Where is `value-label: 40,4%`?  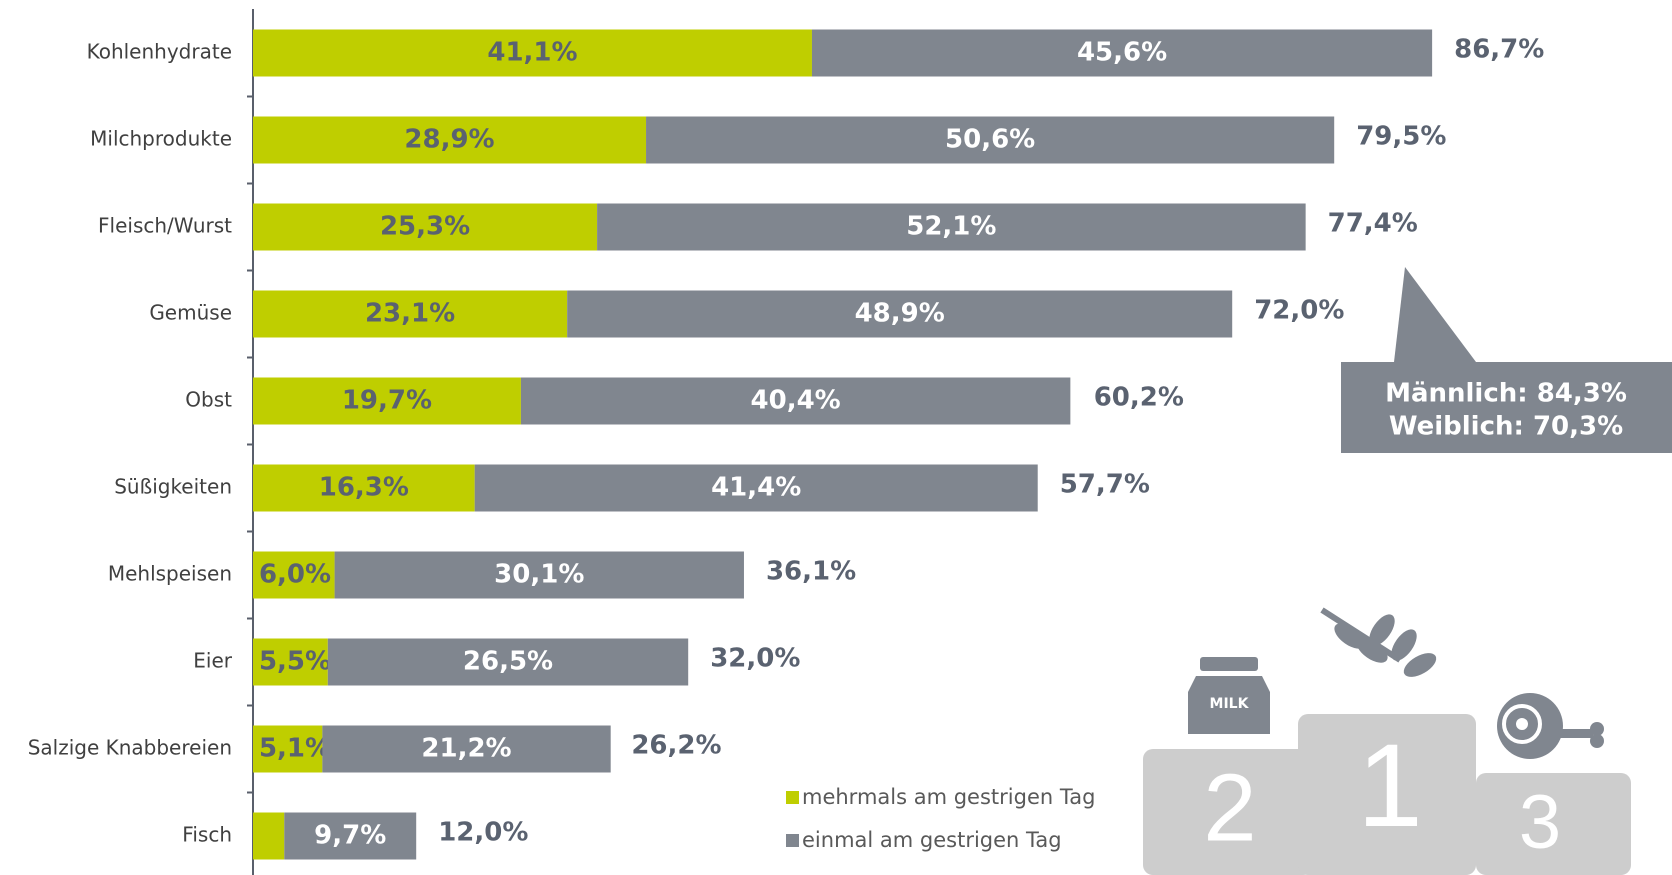 value-label: 40,4% is located at coordinates (796, 401).